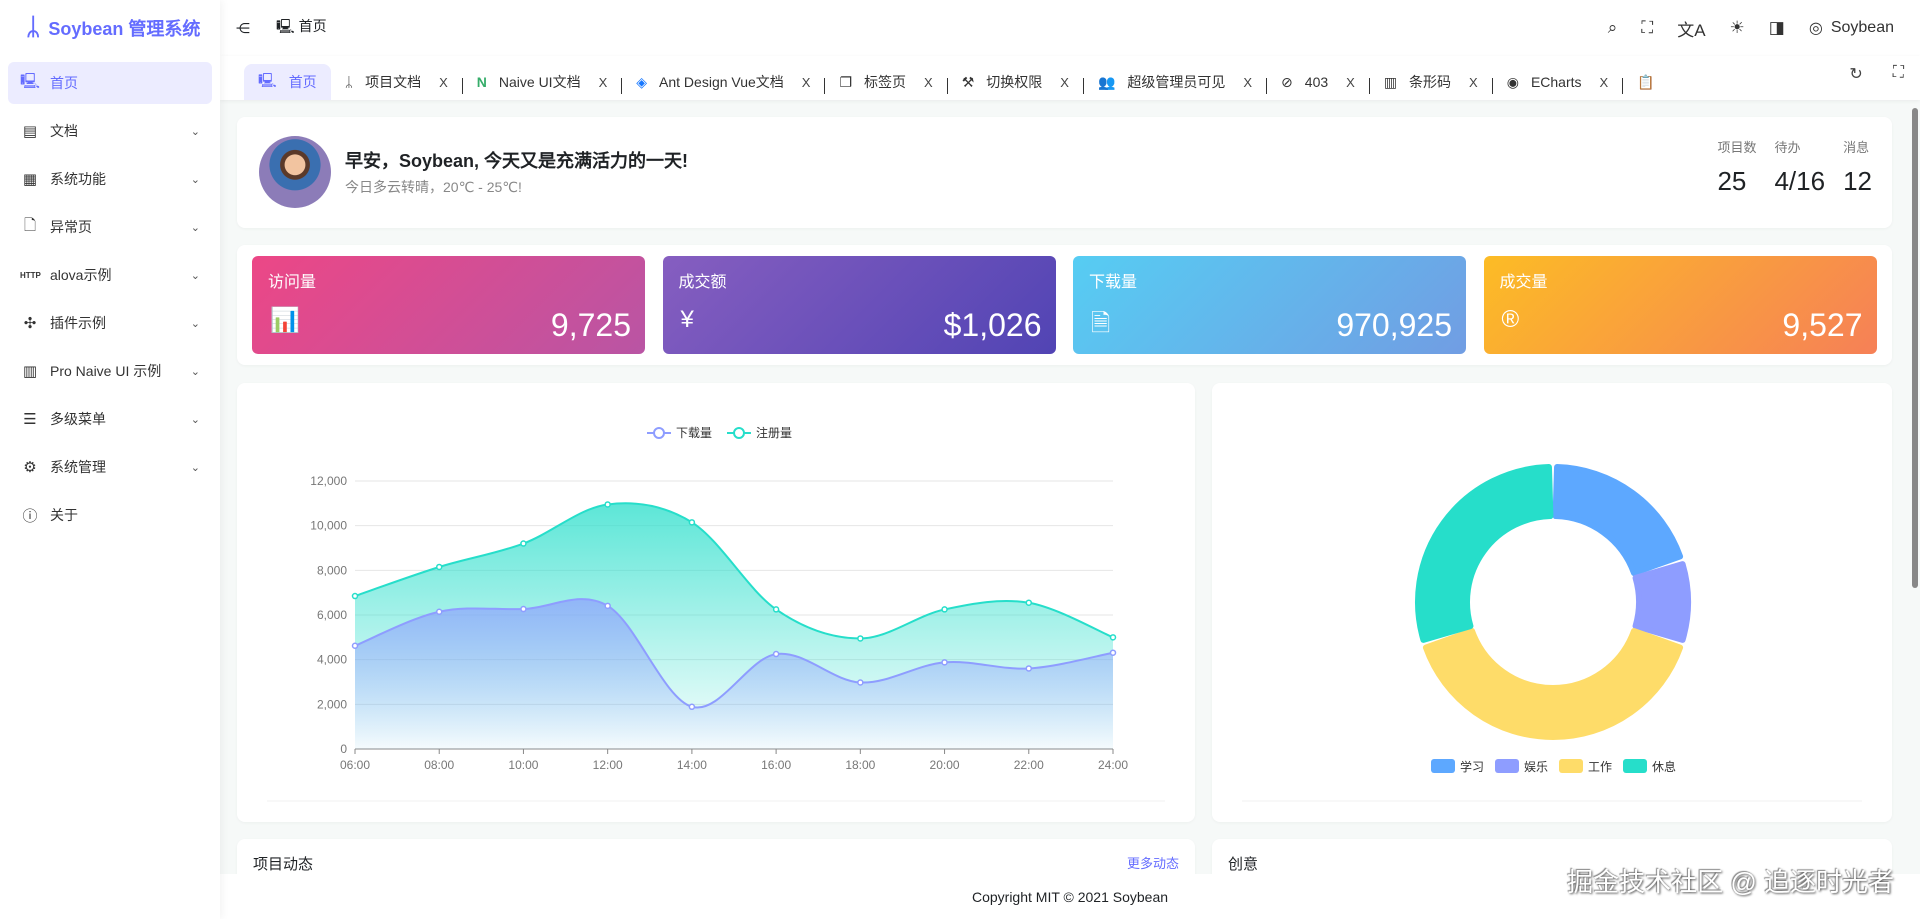 The height and width of the screenshot is (919, 1920). Describe the element at coordinates (343, 749) in the screenshot. I see `y-tick-label: 0` at that location.